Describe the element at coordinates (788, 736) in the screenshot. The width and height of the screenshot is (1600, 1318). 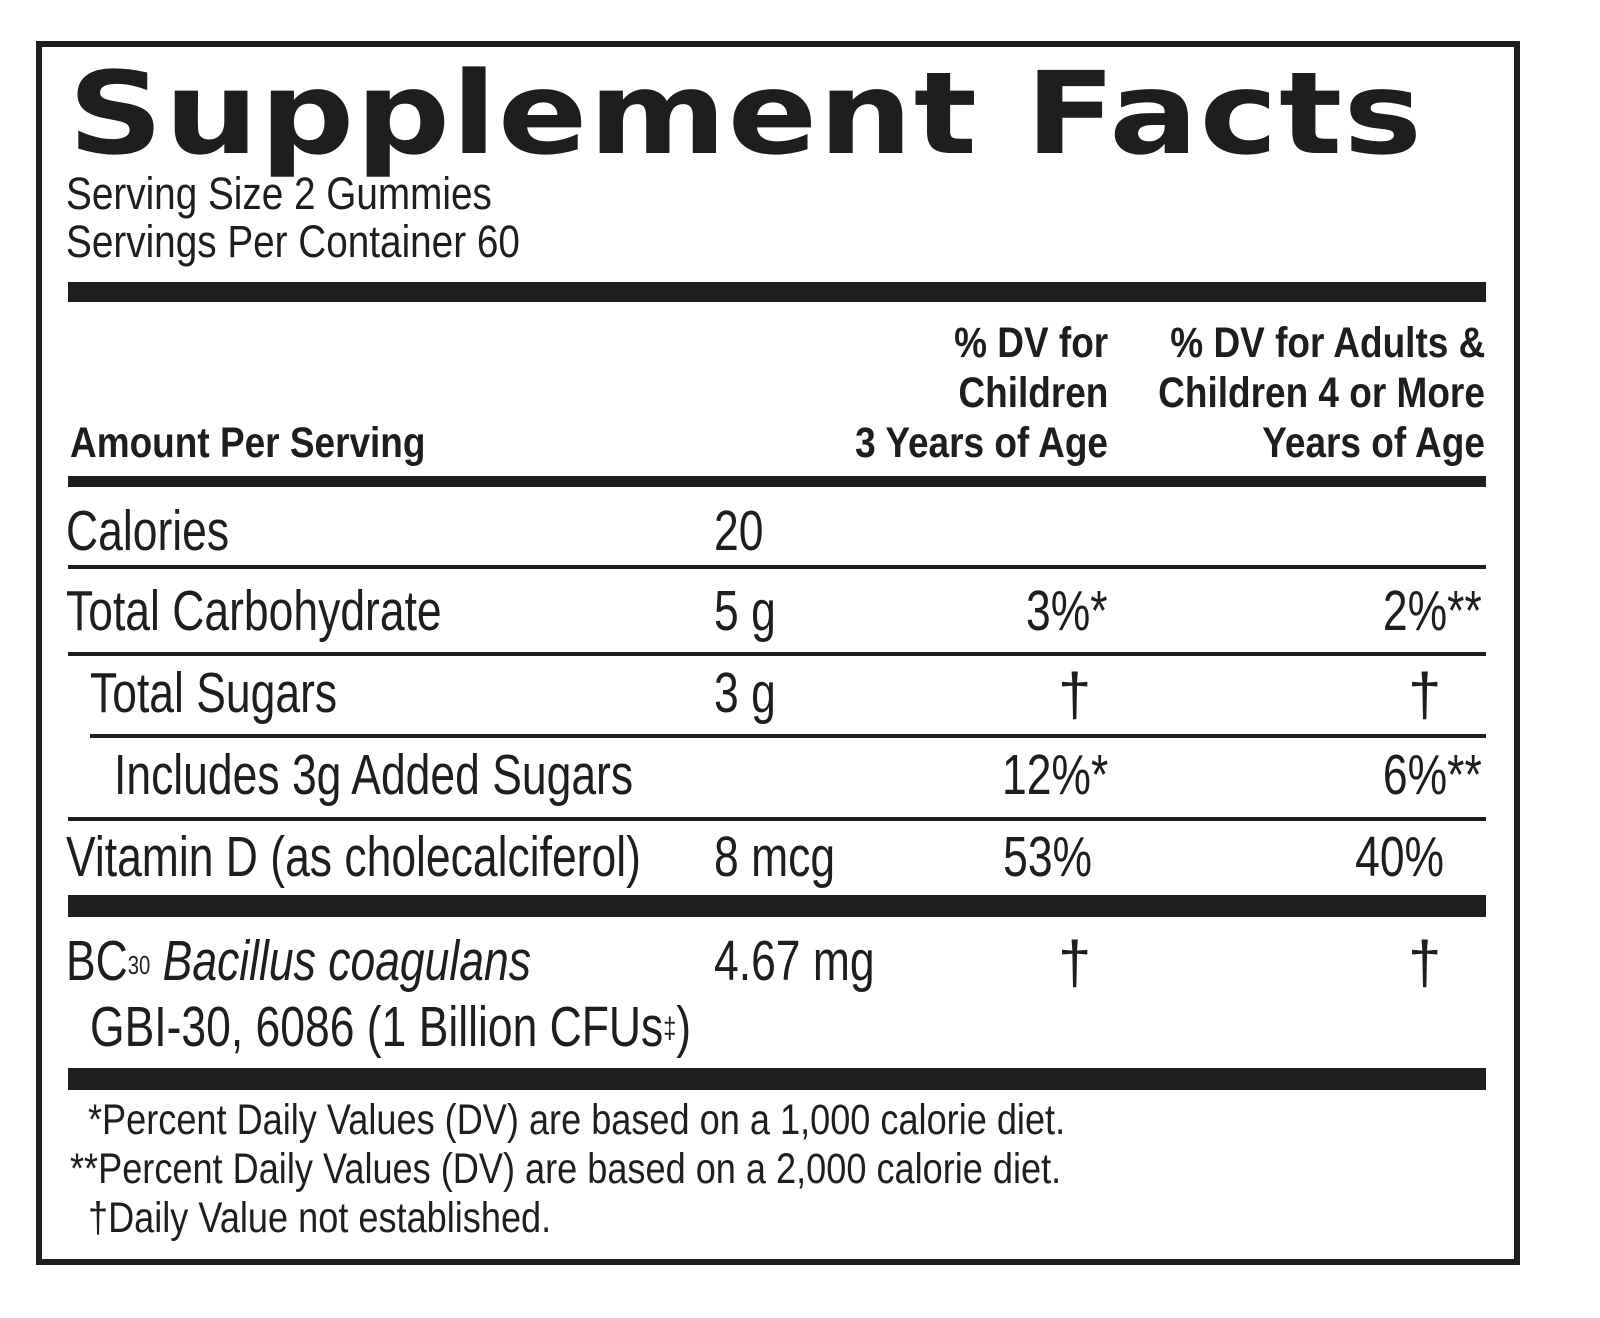
I see `divider-sugars` at that location.